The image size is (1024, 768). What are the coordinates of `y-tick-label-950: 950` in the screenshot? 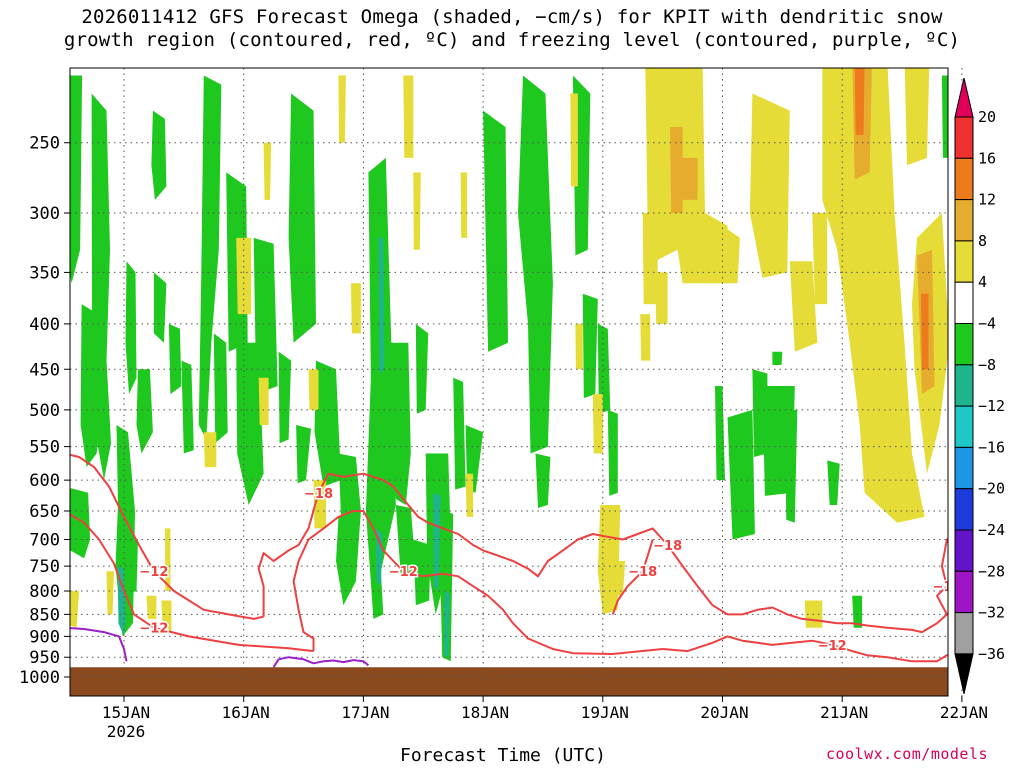 It's located at (44, 658).